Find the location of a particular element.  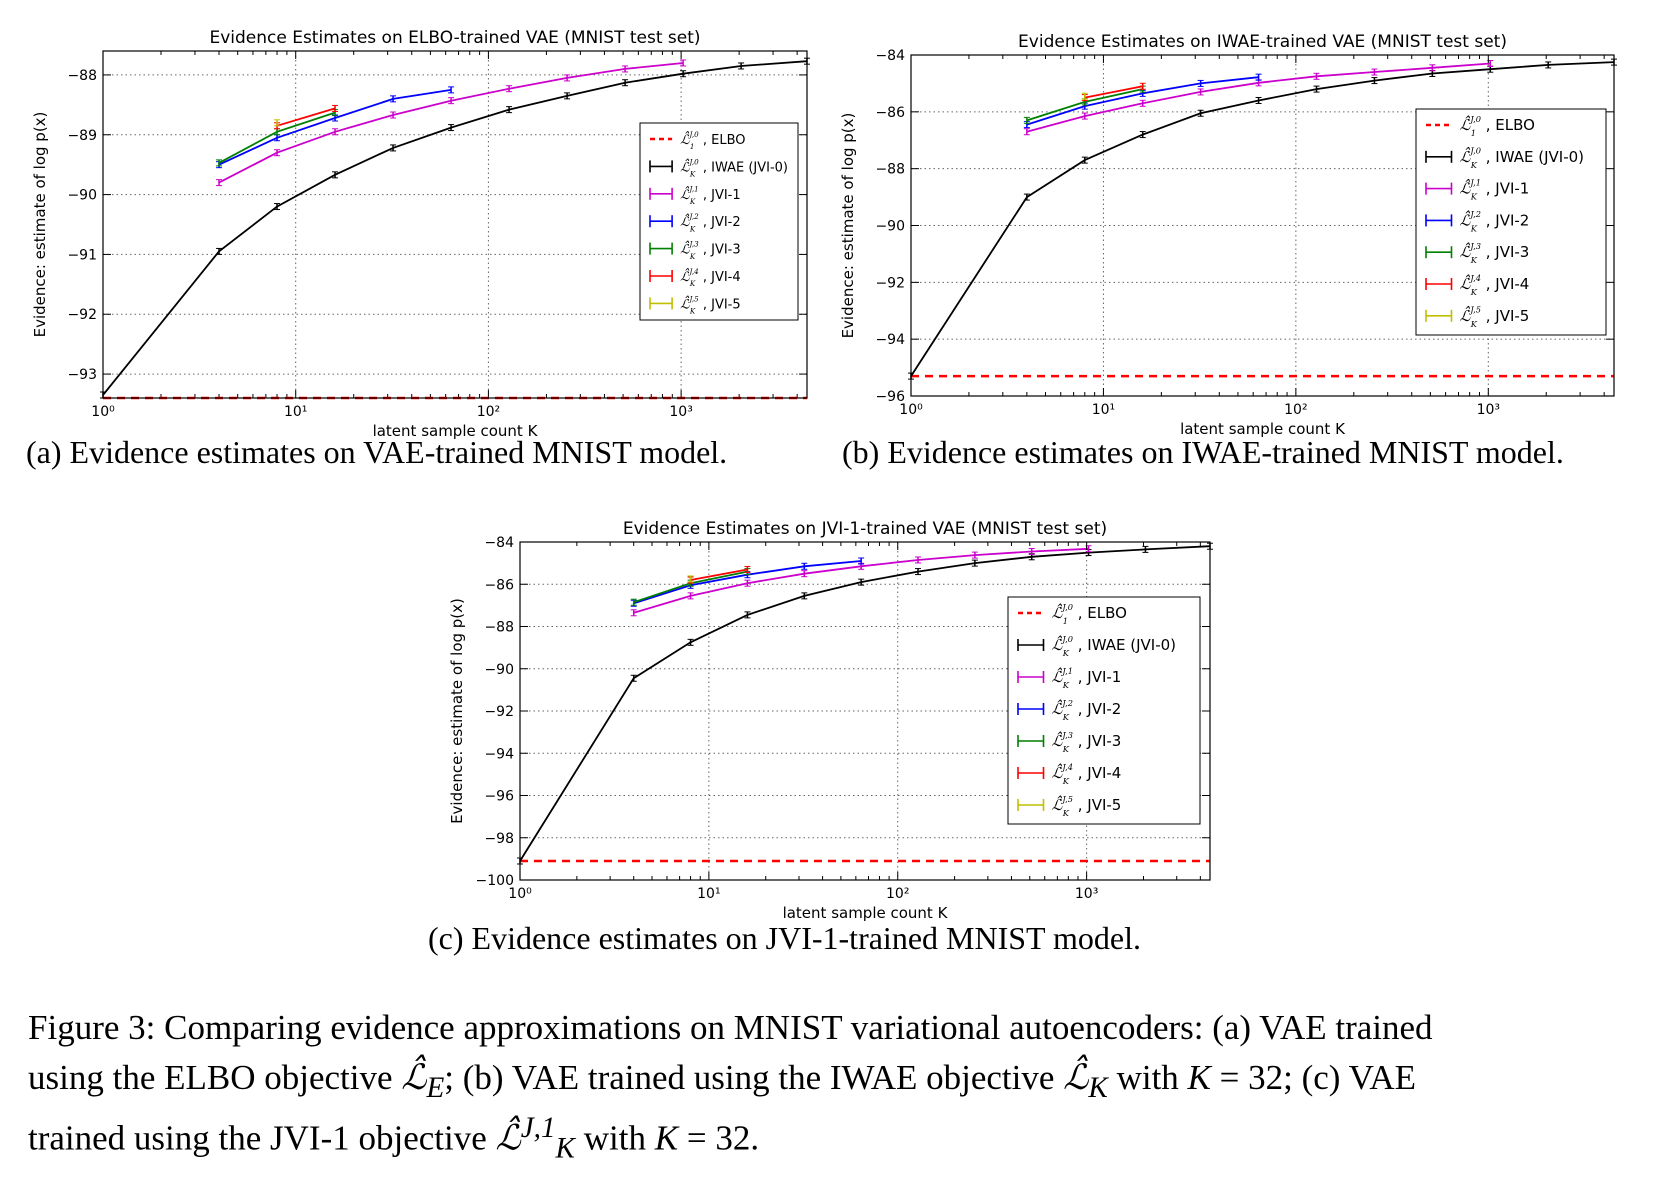

y-tick-label: −96 is located at coordinates (499, 797).